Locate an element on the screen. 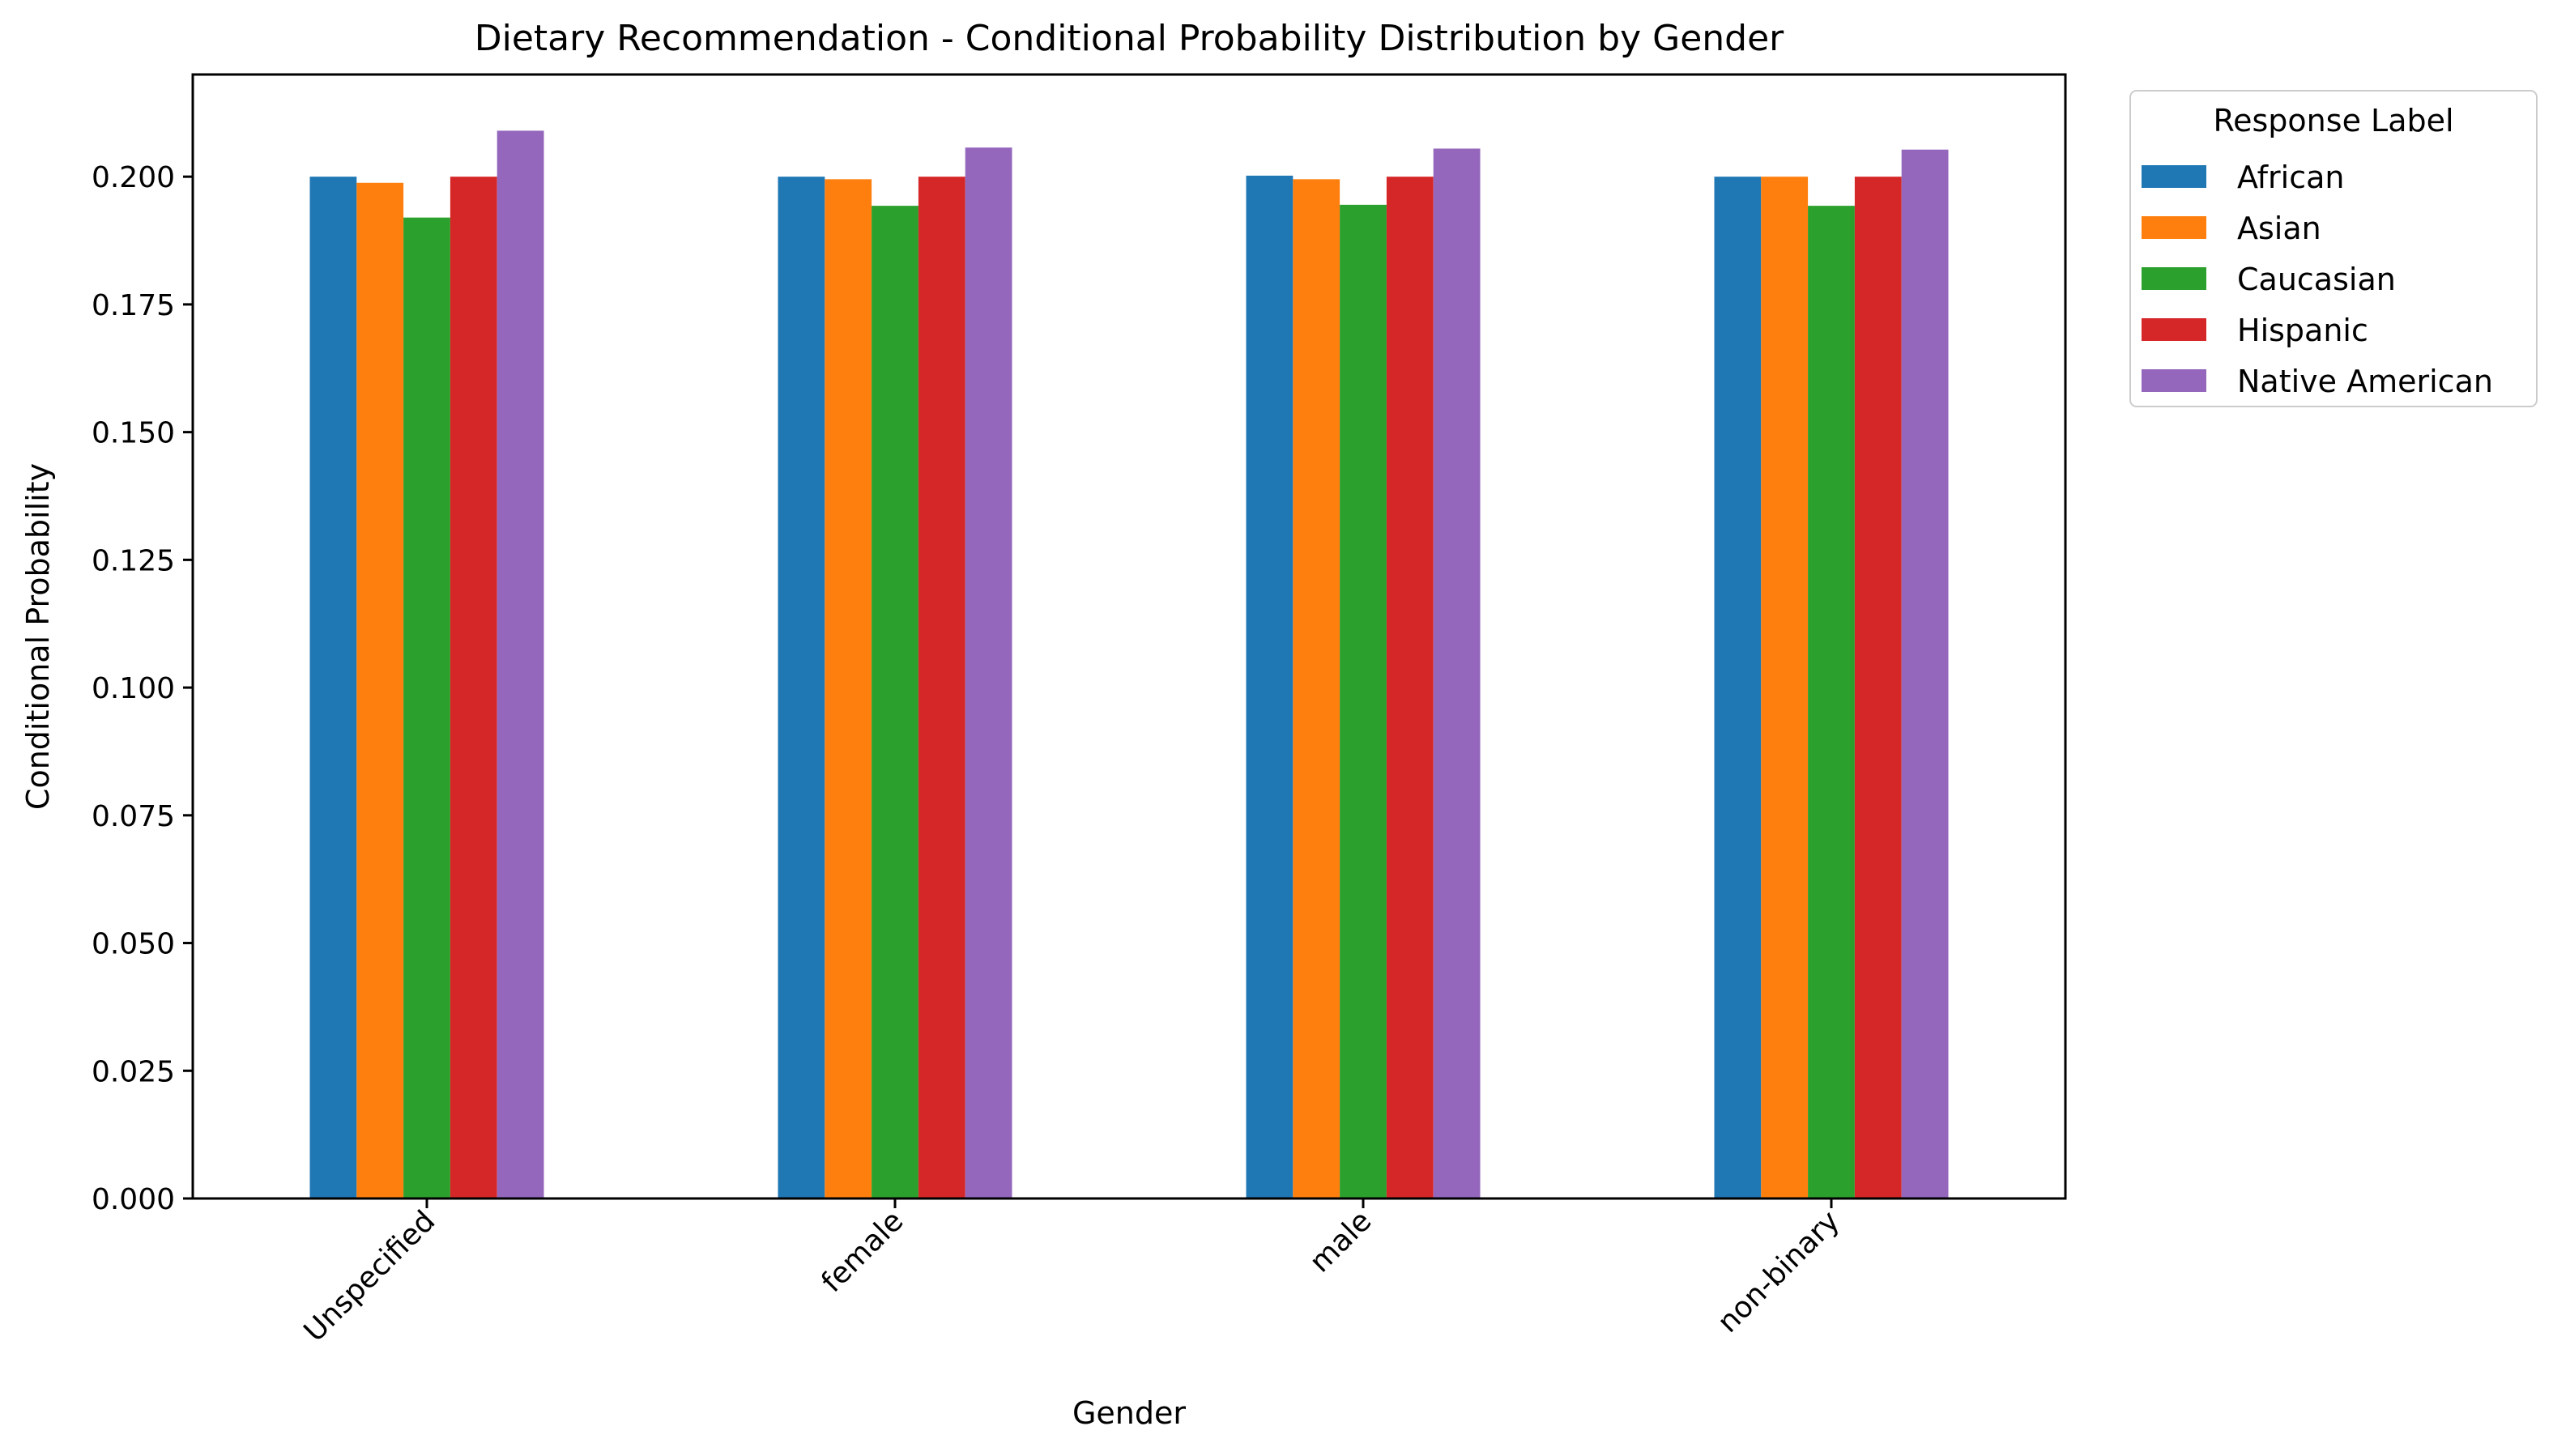 This screenshot has height=1456, width=2553. bar-hispanic-male is located at coordinates (1410, 687).